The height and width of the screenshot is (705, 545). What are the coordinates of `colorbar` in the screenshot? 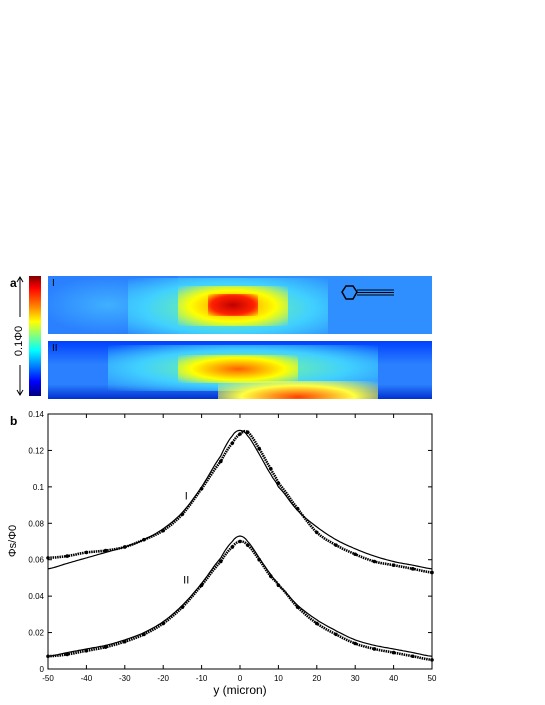 It's located at (35, 336).